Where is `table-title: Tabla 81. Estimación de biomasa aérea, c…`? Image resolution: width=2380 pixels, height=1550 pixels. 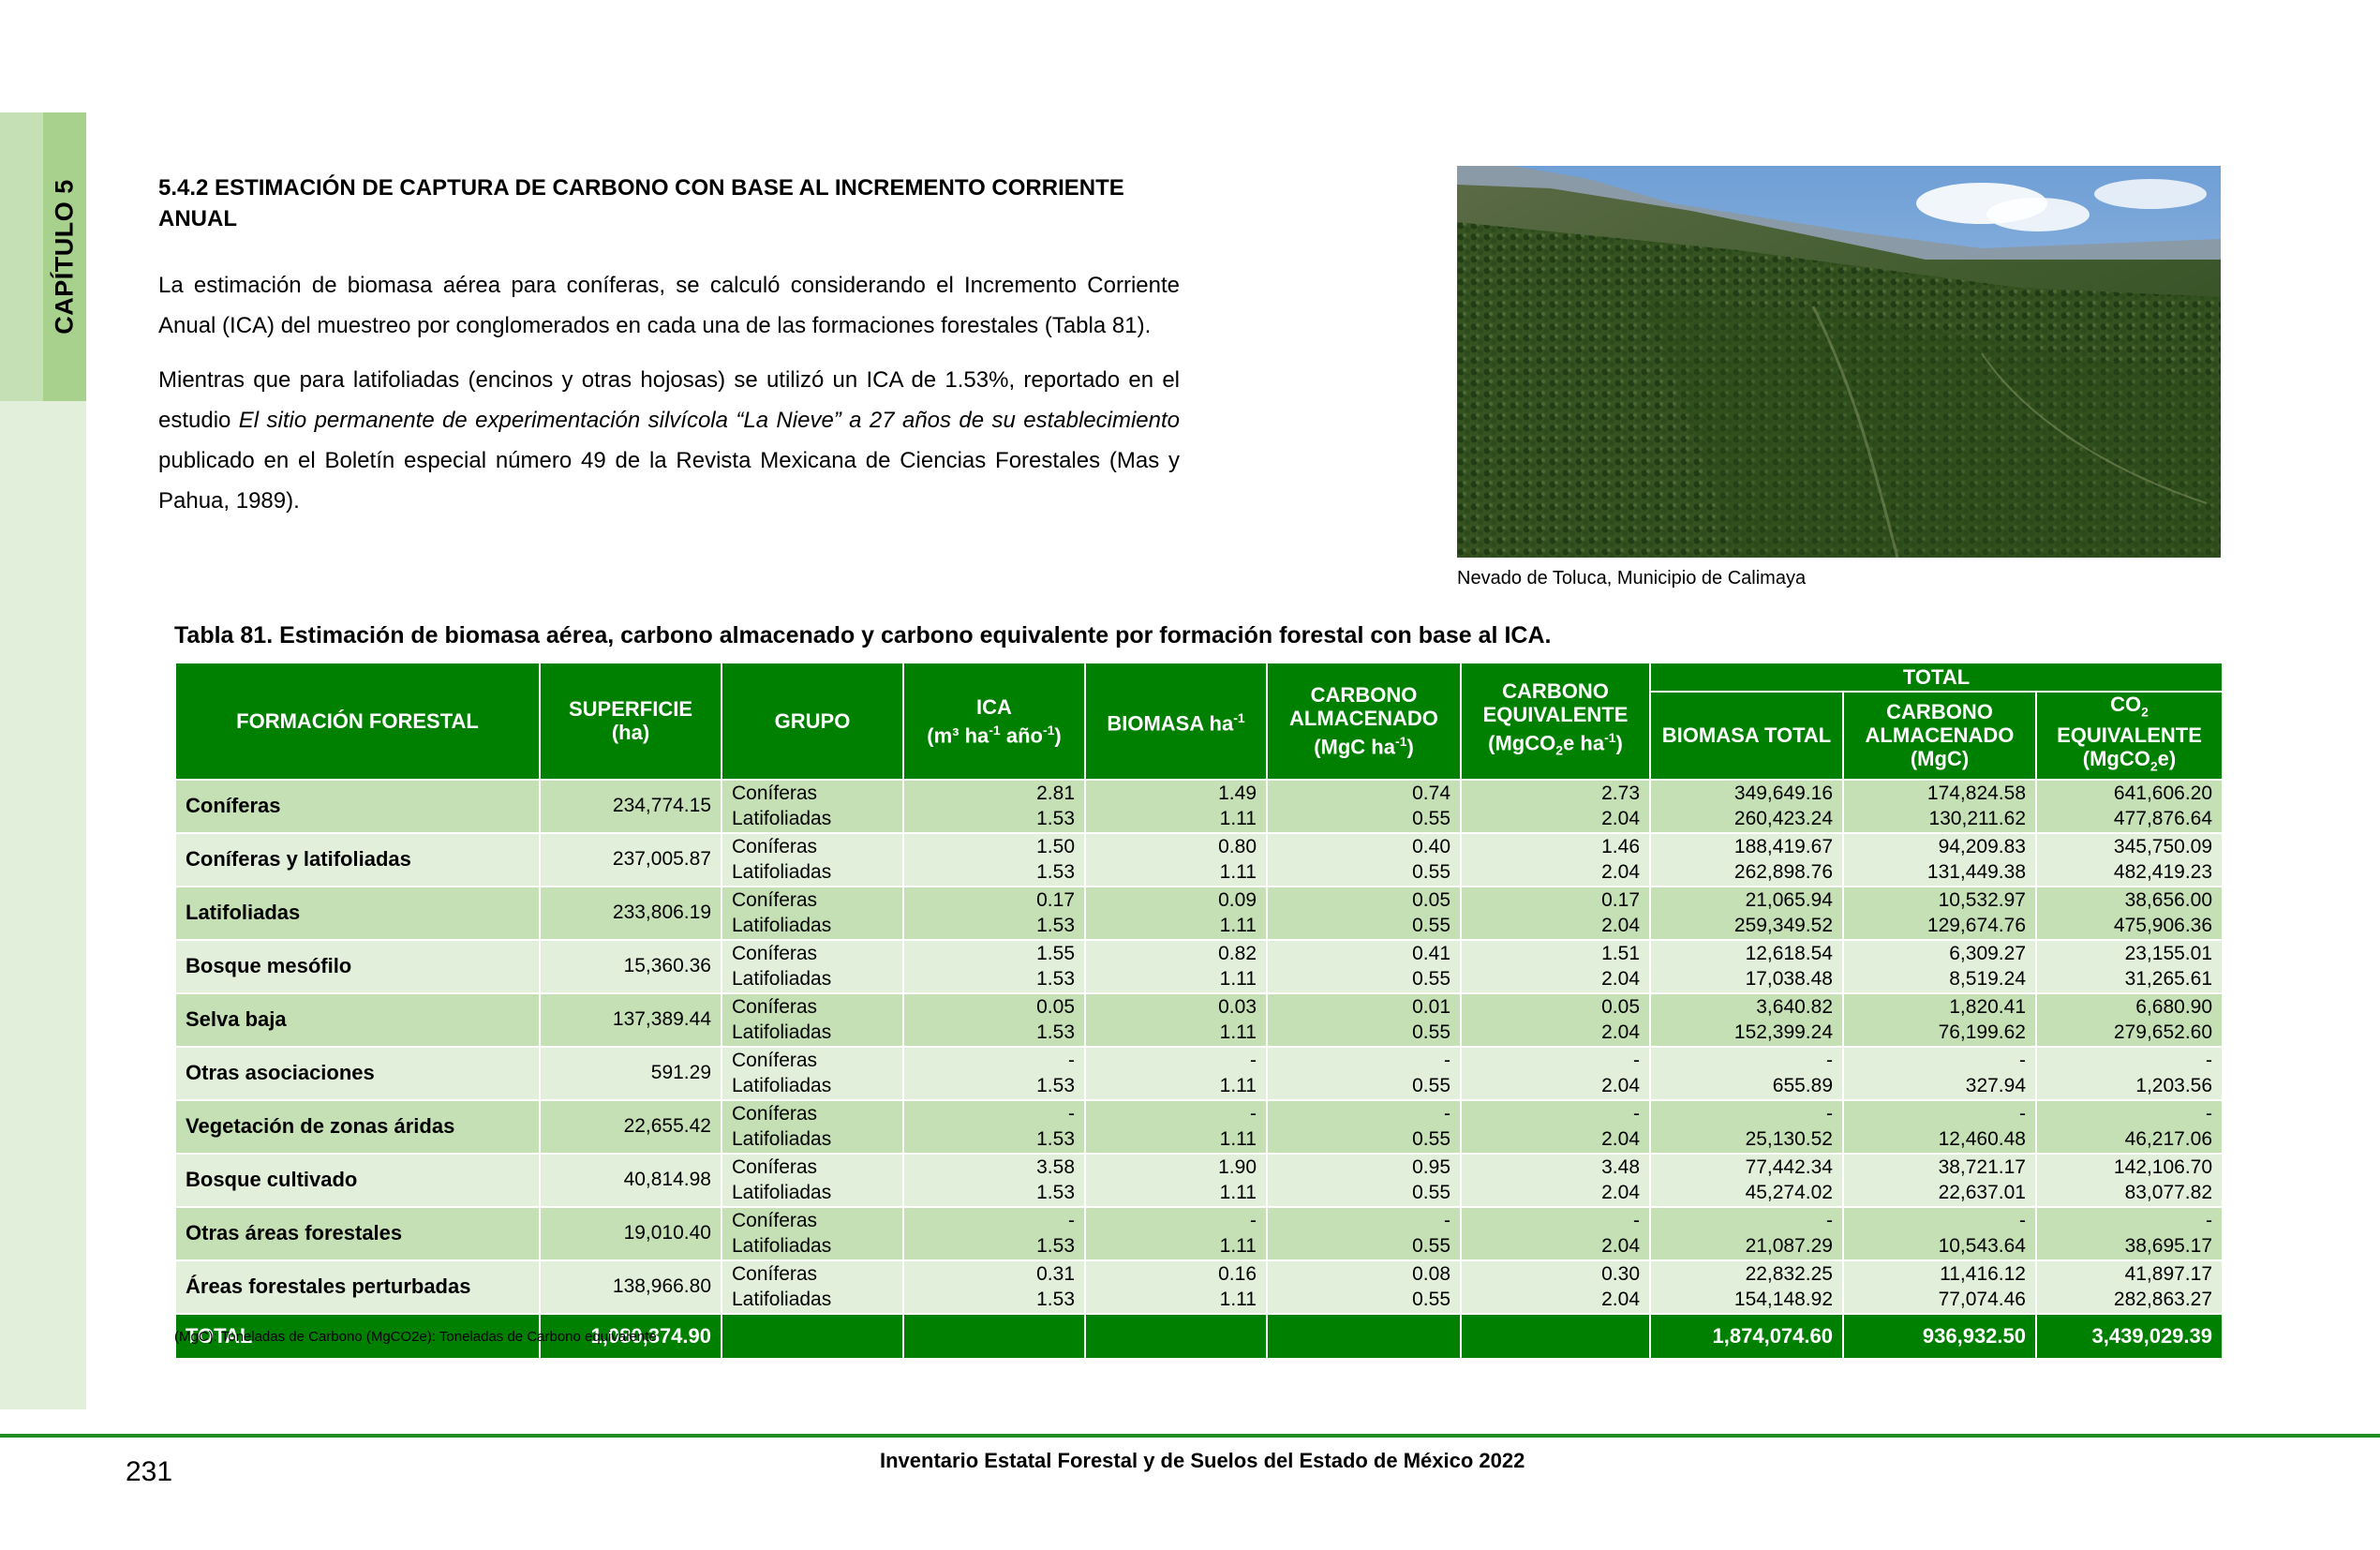 table-title: Tabla 81. Estimación de biomasa aérea, c… is located at coordinates (863, 635).